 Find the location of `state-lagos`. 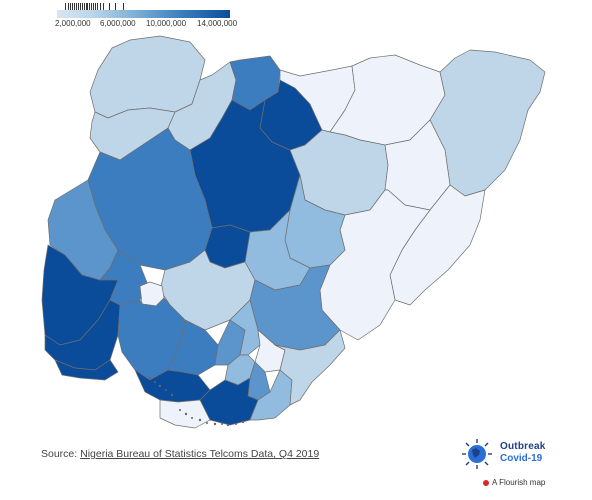

state-lagos is located at coordinates (86, 370).